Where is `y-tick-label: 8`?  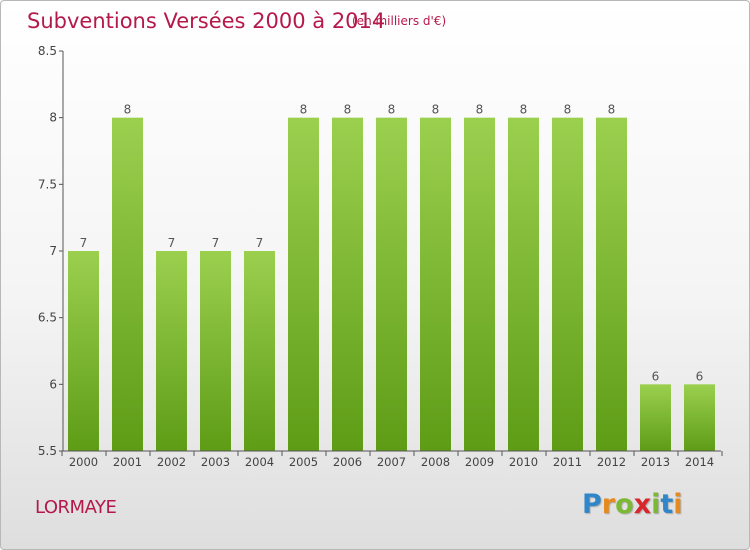
y-tick-label: 8 is located at coordinates (53, 118).